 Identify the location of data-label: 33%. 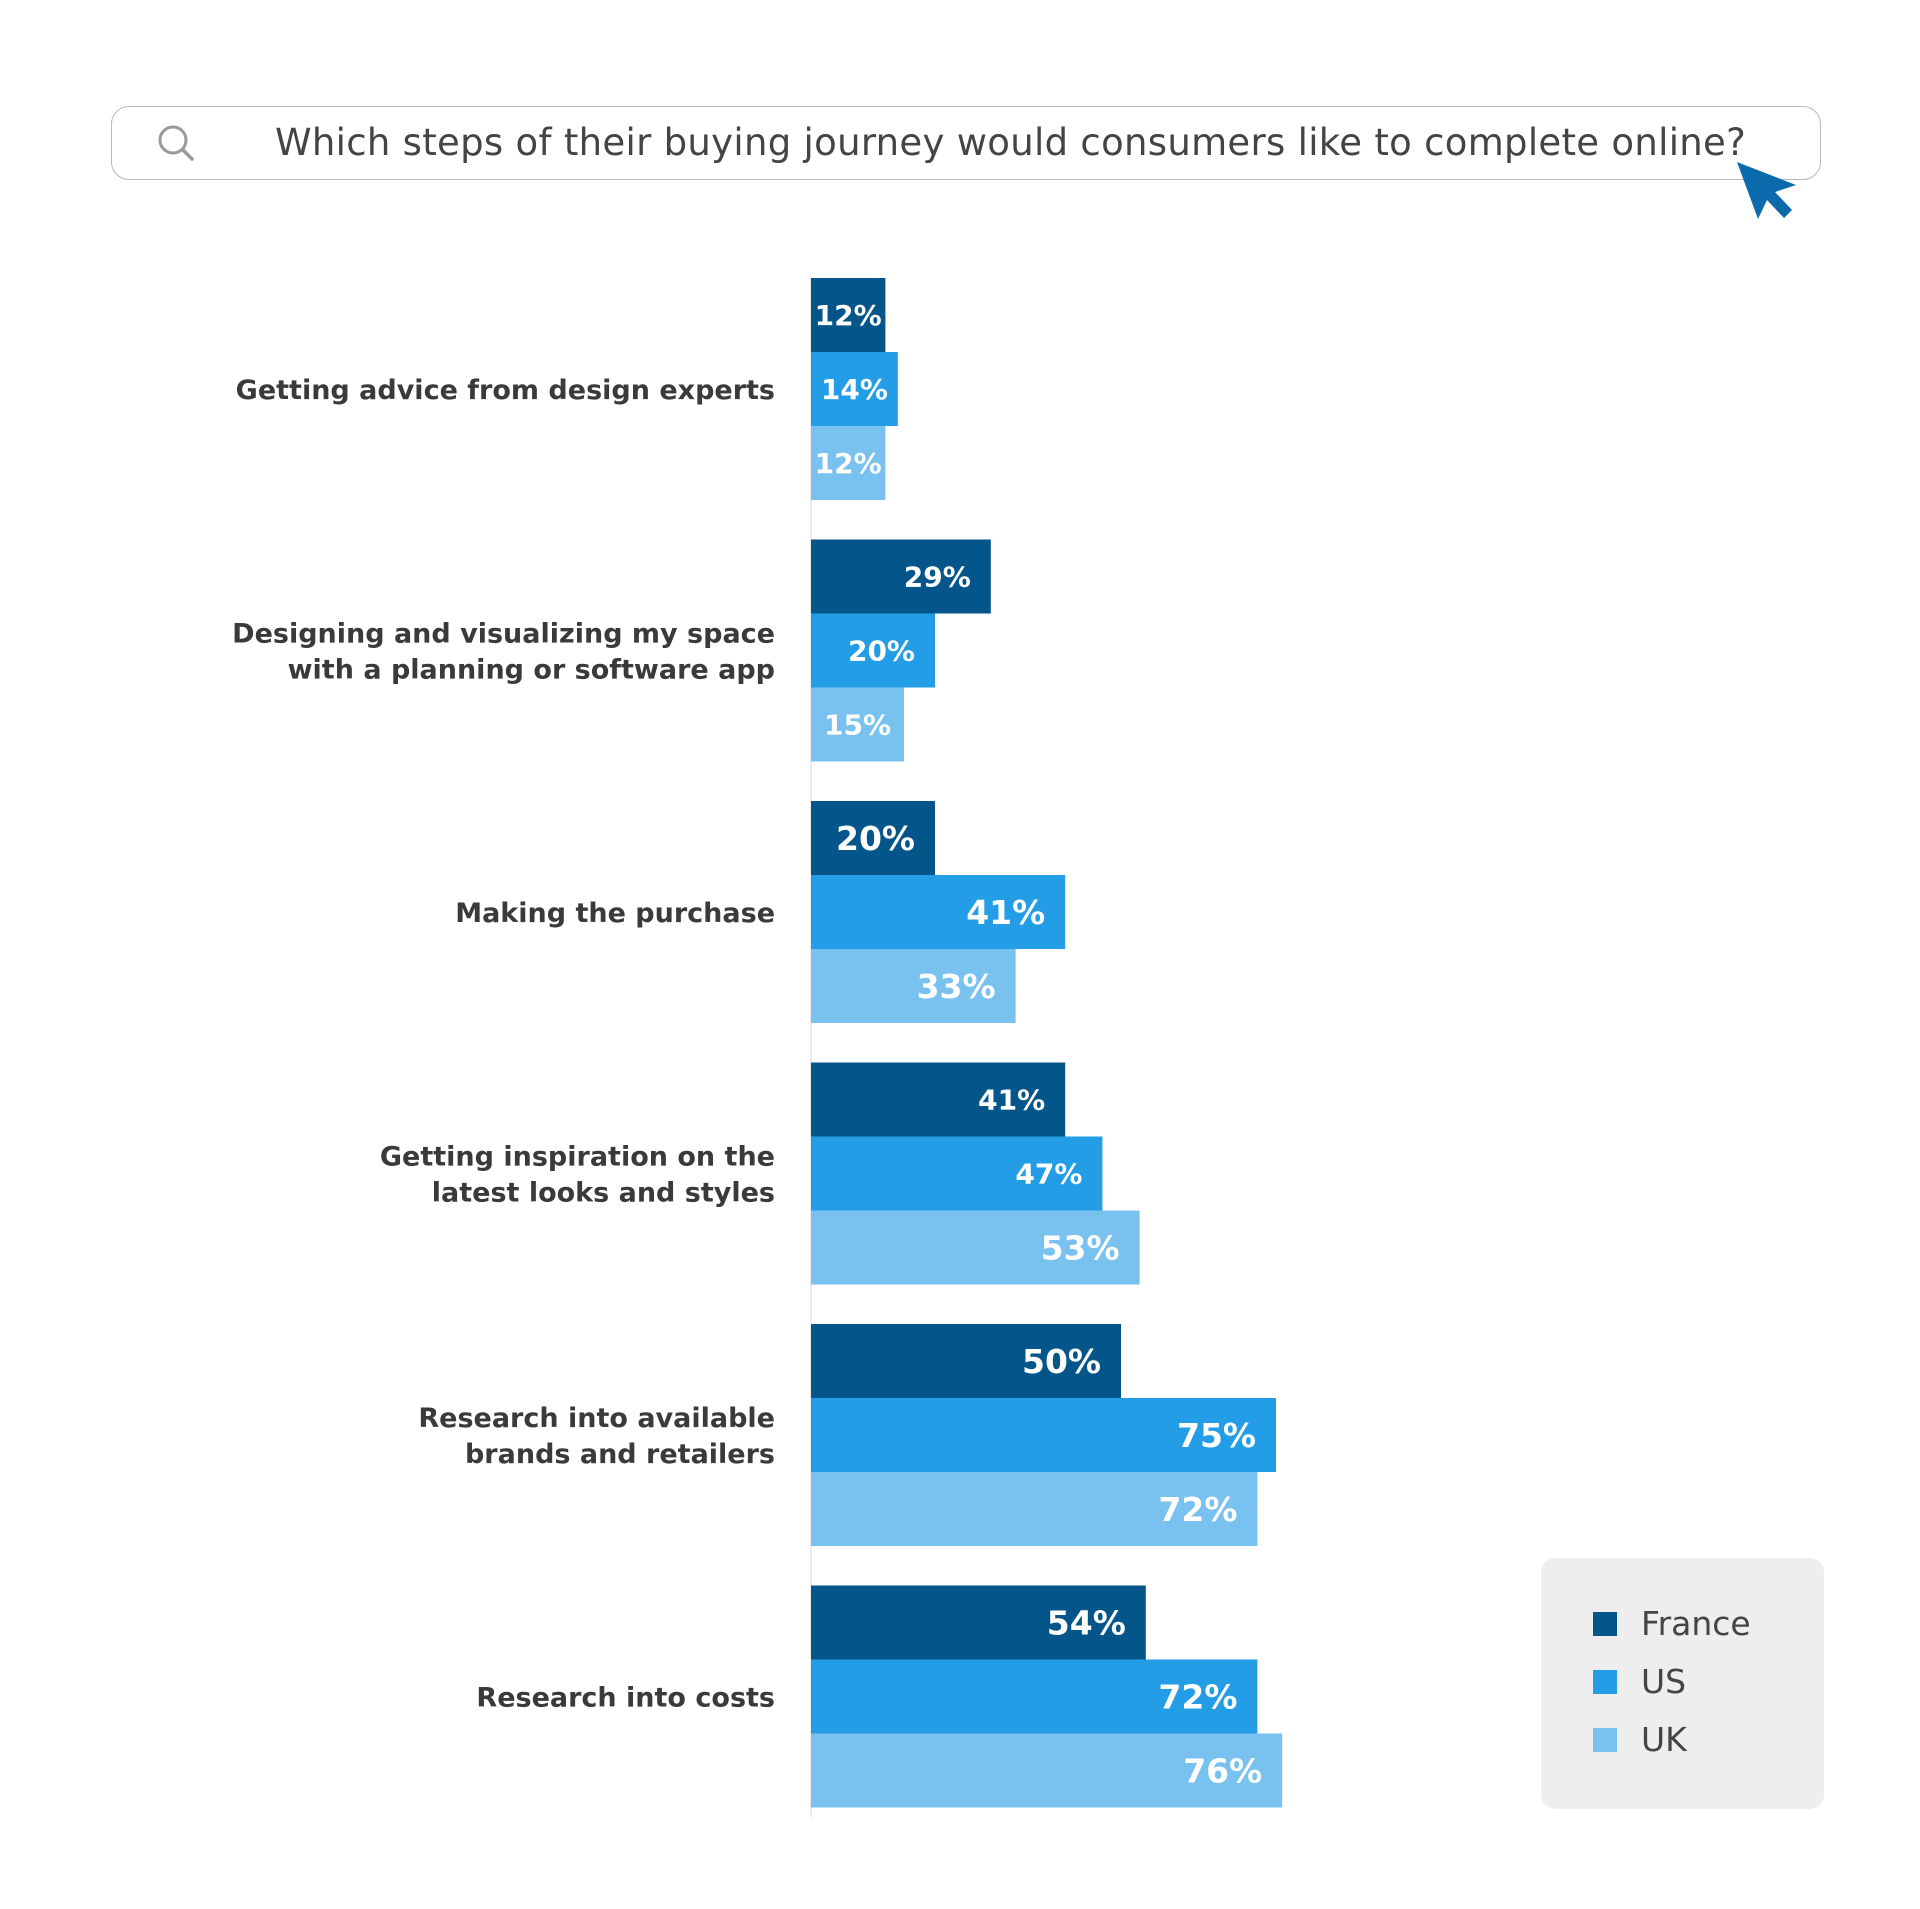
(956, 986).